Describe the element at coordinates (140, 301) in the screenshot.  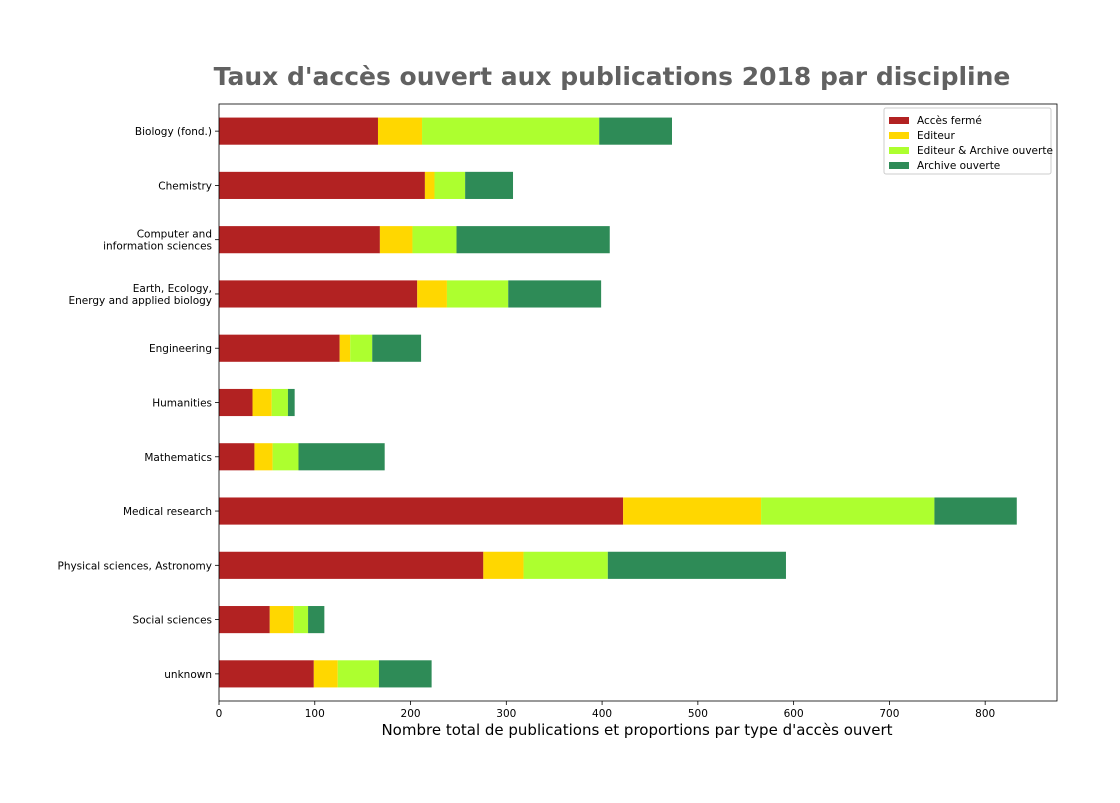
I see `y-tick-label-line: Energy and applied biology` at that location.